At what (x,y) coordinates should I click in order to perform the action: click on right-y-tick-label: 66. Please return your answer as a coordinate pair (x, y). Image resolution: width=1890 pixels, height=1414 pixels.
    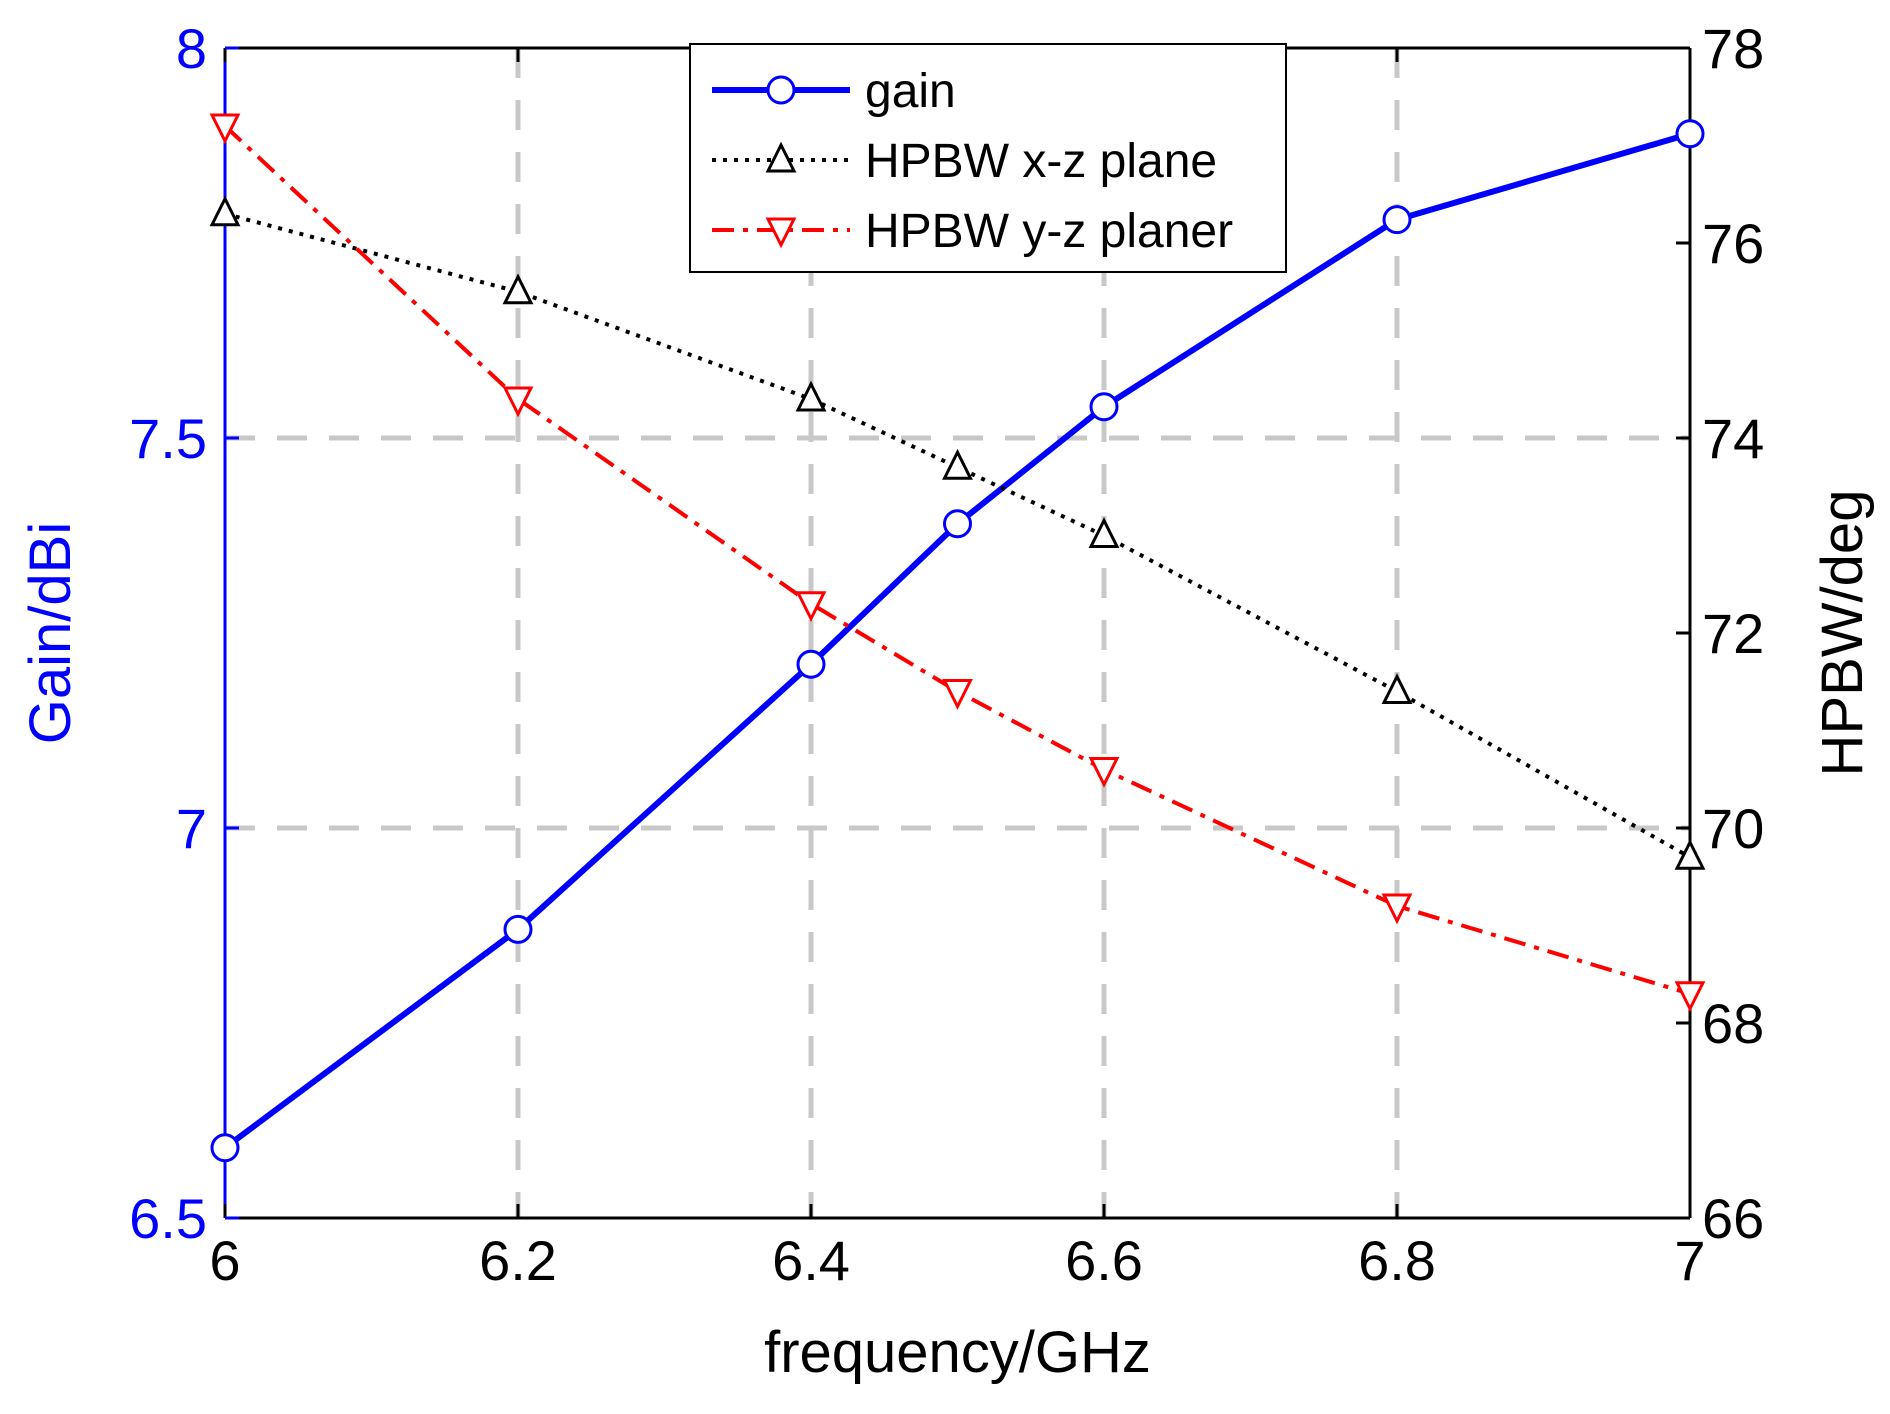
    Looking at the image, I should click on (1733, 1218).